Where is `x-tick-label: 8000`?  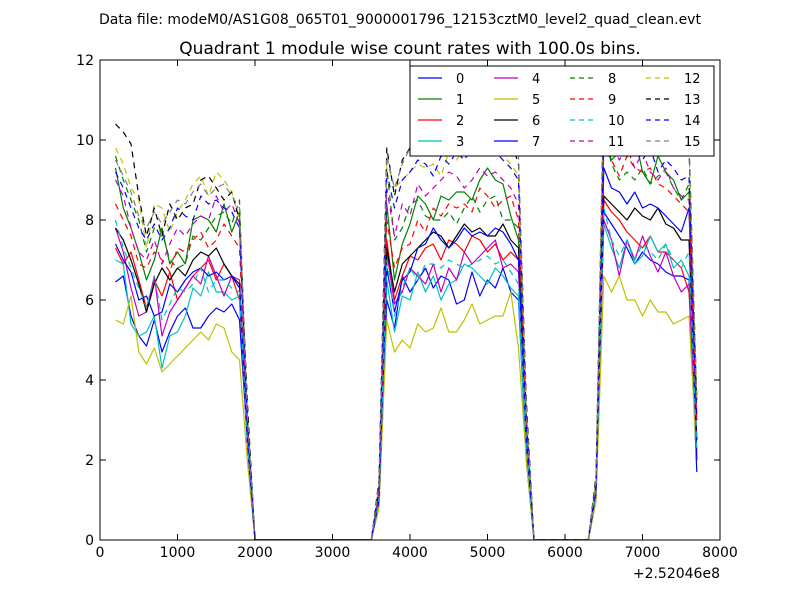 x-tick-label: 8000 is located at coordinates (720, 553).